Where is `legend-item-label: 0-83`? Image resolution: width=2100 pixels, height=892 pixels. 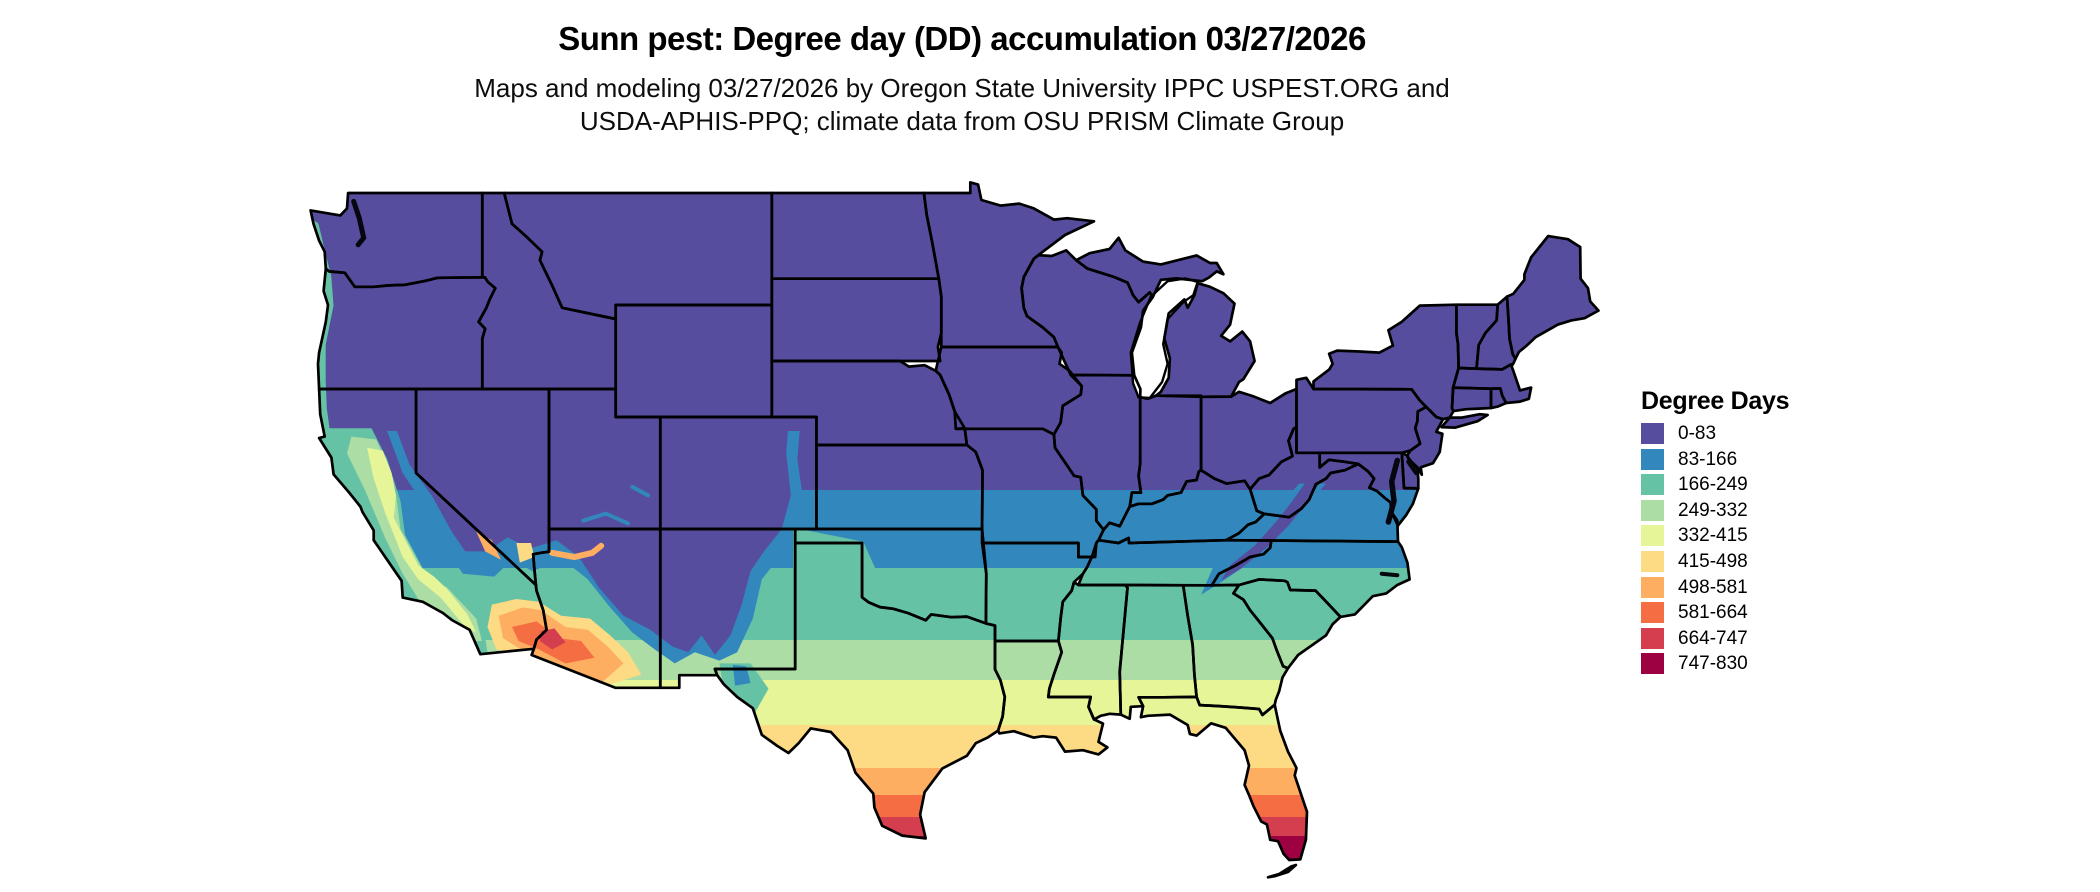 legend-item-label: 0-83 is located at coordinates (1697, 433).